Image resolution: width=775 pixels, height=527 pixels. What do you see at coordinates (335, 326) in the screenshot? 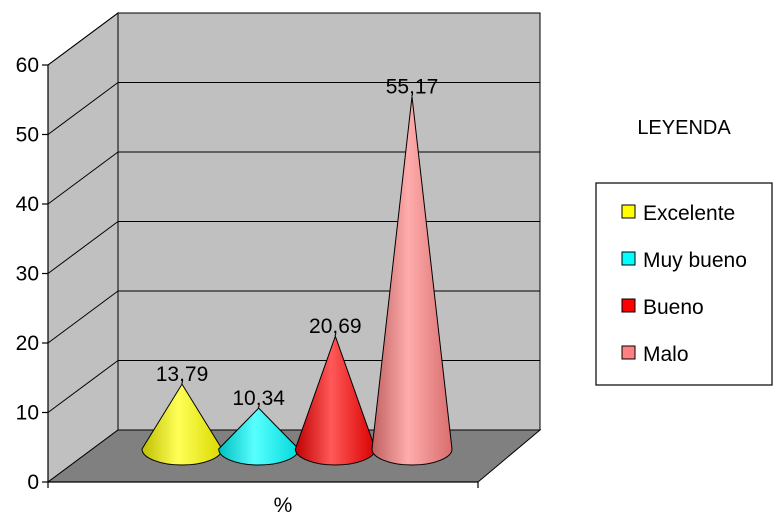
I see `data-label: 20,69` at bounding box center [335, 326].